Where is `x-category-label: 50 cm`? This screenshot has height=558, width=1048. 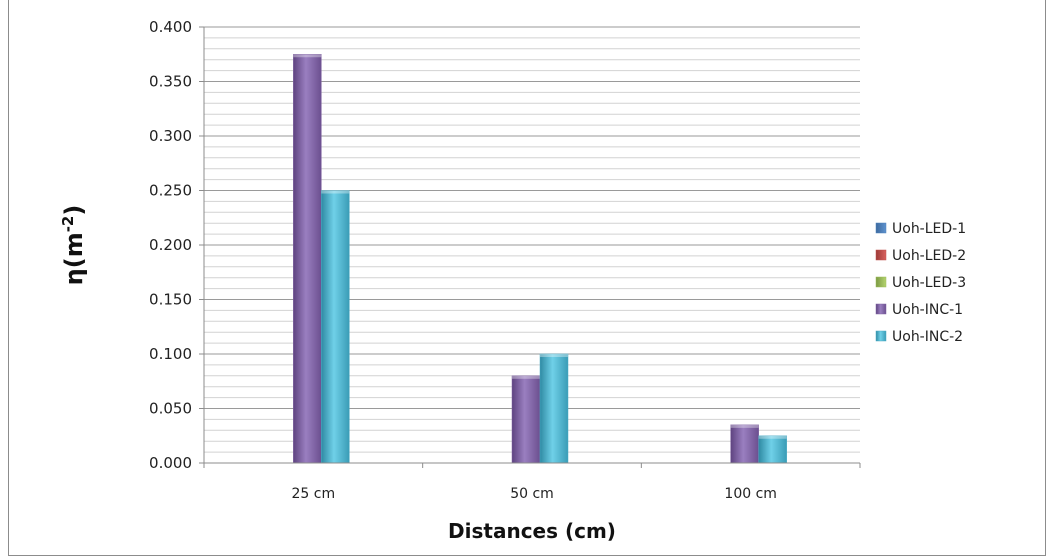
x-category-label: 50 cm is located at coordinates (532, 494).